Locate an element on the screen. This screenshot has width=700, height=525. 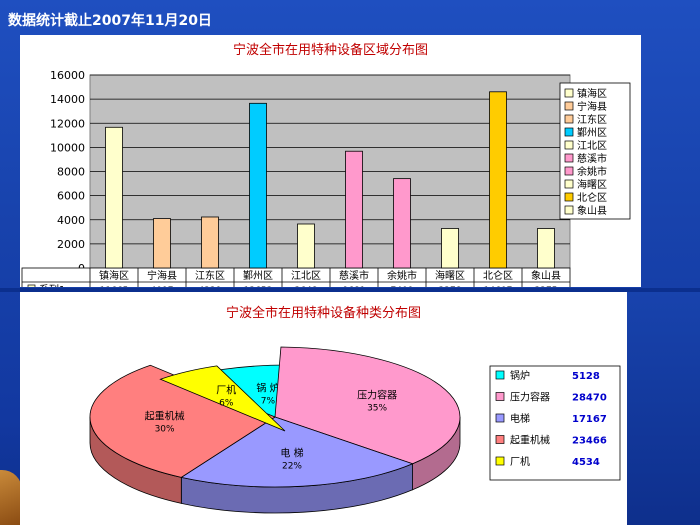
y-tick-label: 12000 is located at coordinates (67, 123).